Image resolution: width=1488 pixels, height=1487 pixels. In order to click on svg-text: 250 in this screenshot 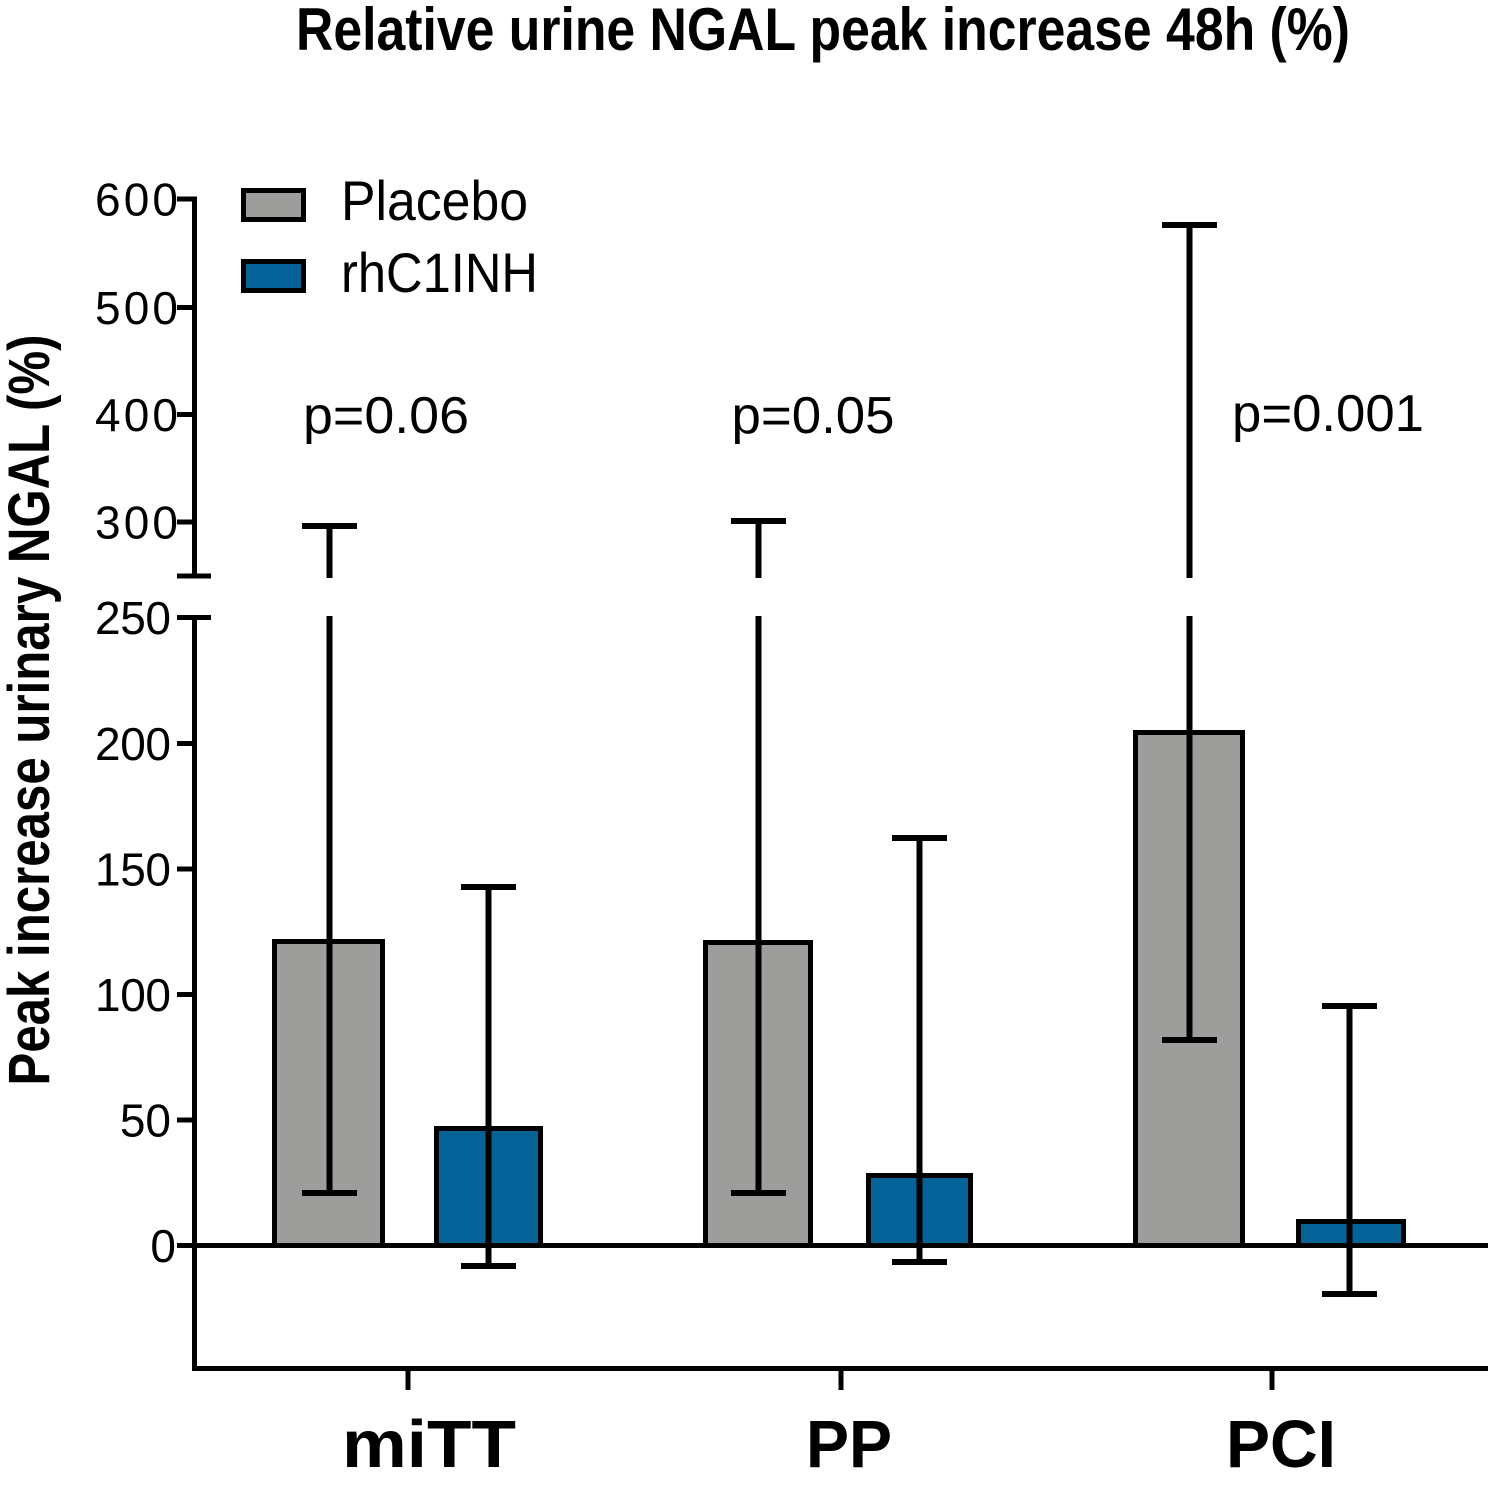, I will do `click(133, 618)`.